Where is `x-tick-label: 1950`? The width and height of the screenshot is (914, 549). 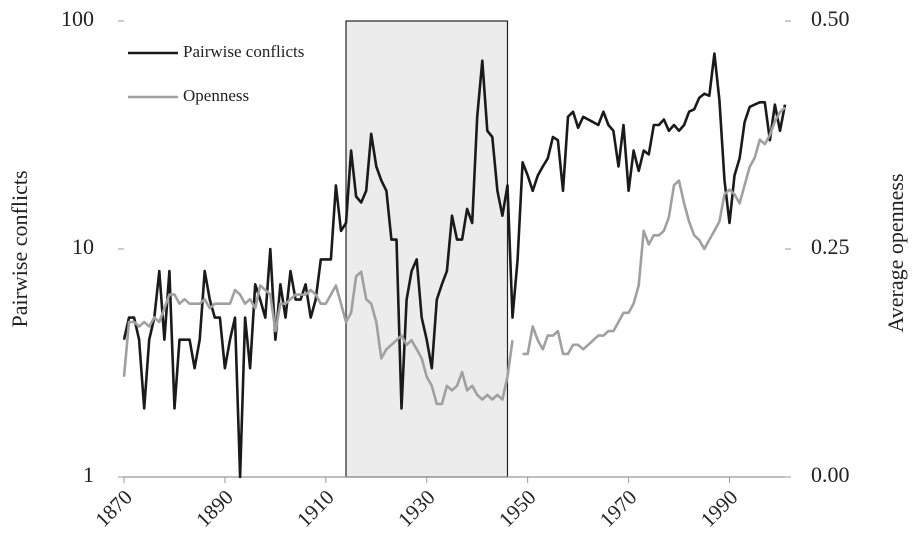 x-tick-label: 1950 is located at coordinates (517, 508).